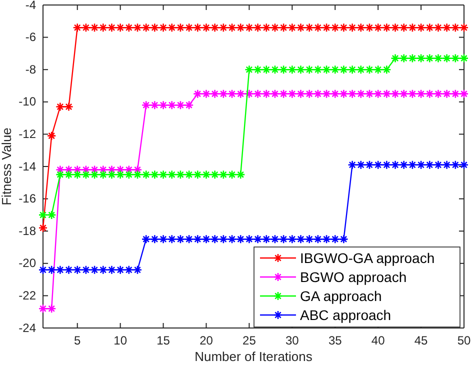 This screenshot has width=474, height=365. I want to click on x-tick-label: 35, so click(335, 341).